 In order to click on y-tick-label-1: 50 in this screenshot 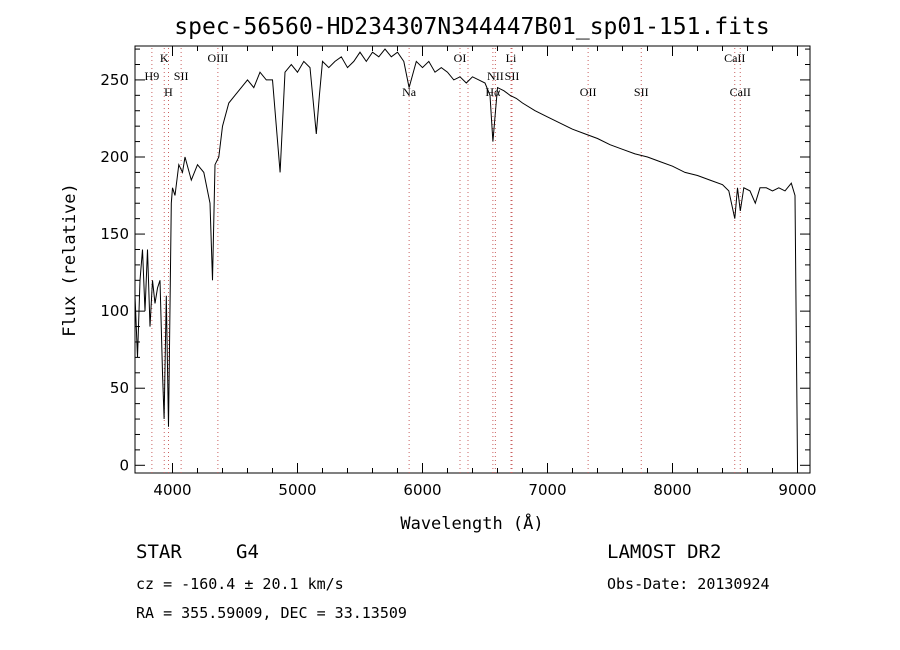, I will do `click(119, 388)`.